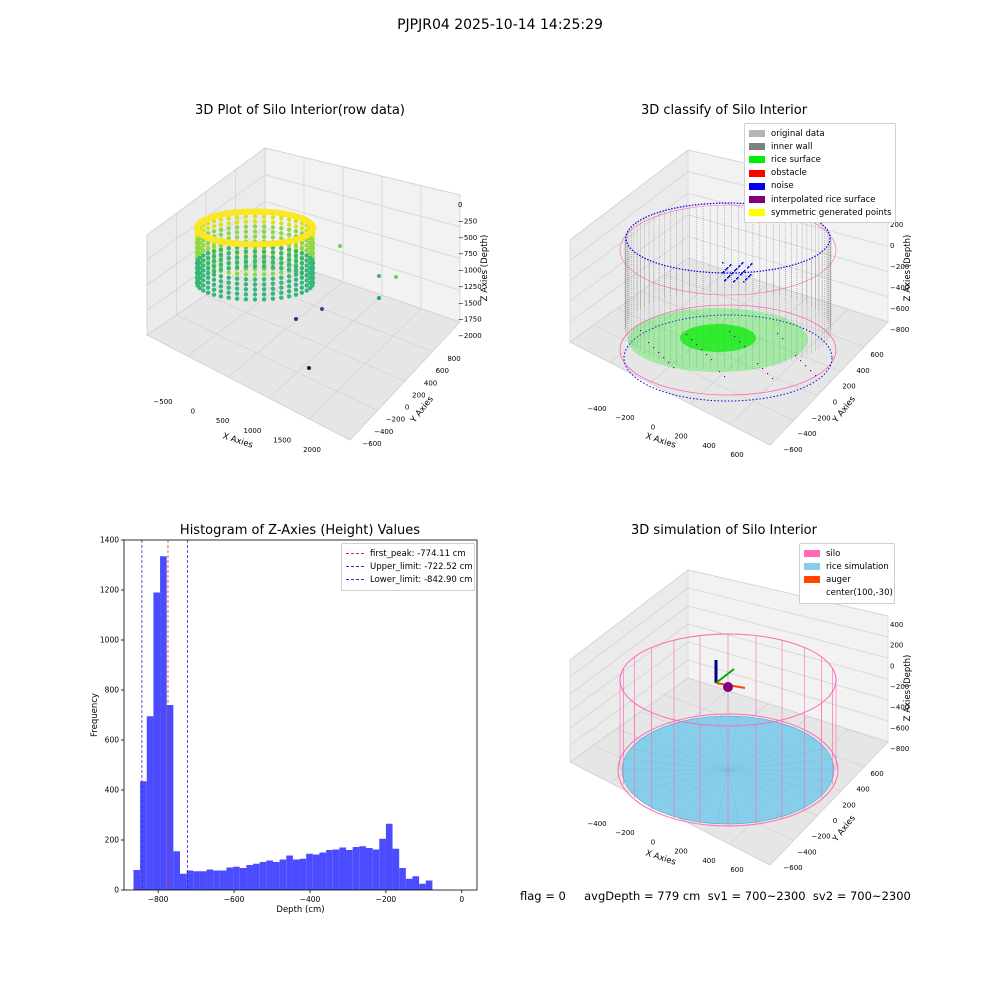 The width and height of the screenshot is (1000, 1000). I want to click on sim-z-tick-label: 400, so click(896, 625).